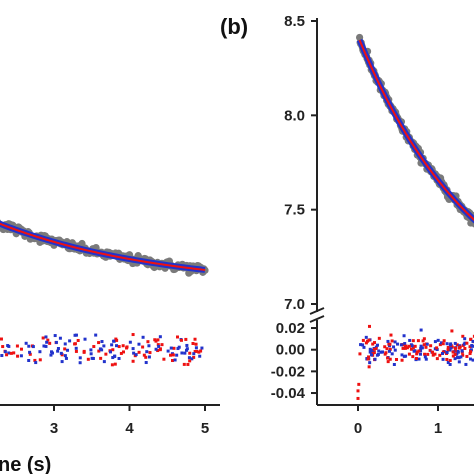 The image size is (474, 474). Describe the element at coordinates (288, 371) in the screenshot. I see `residual-y-tick-label: -0.02` at that location.